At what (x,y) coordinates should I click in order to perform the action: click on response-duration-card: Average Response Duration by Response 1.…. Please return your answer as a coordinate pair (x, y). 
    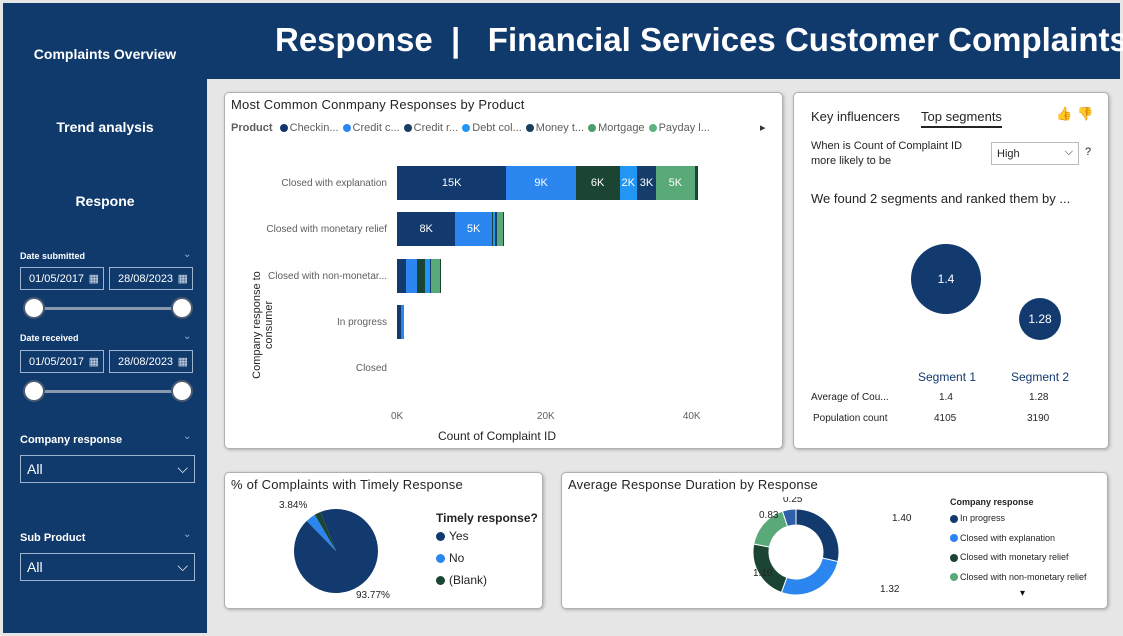
    Looking at the image, I should click on (834, 540).